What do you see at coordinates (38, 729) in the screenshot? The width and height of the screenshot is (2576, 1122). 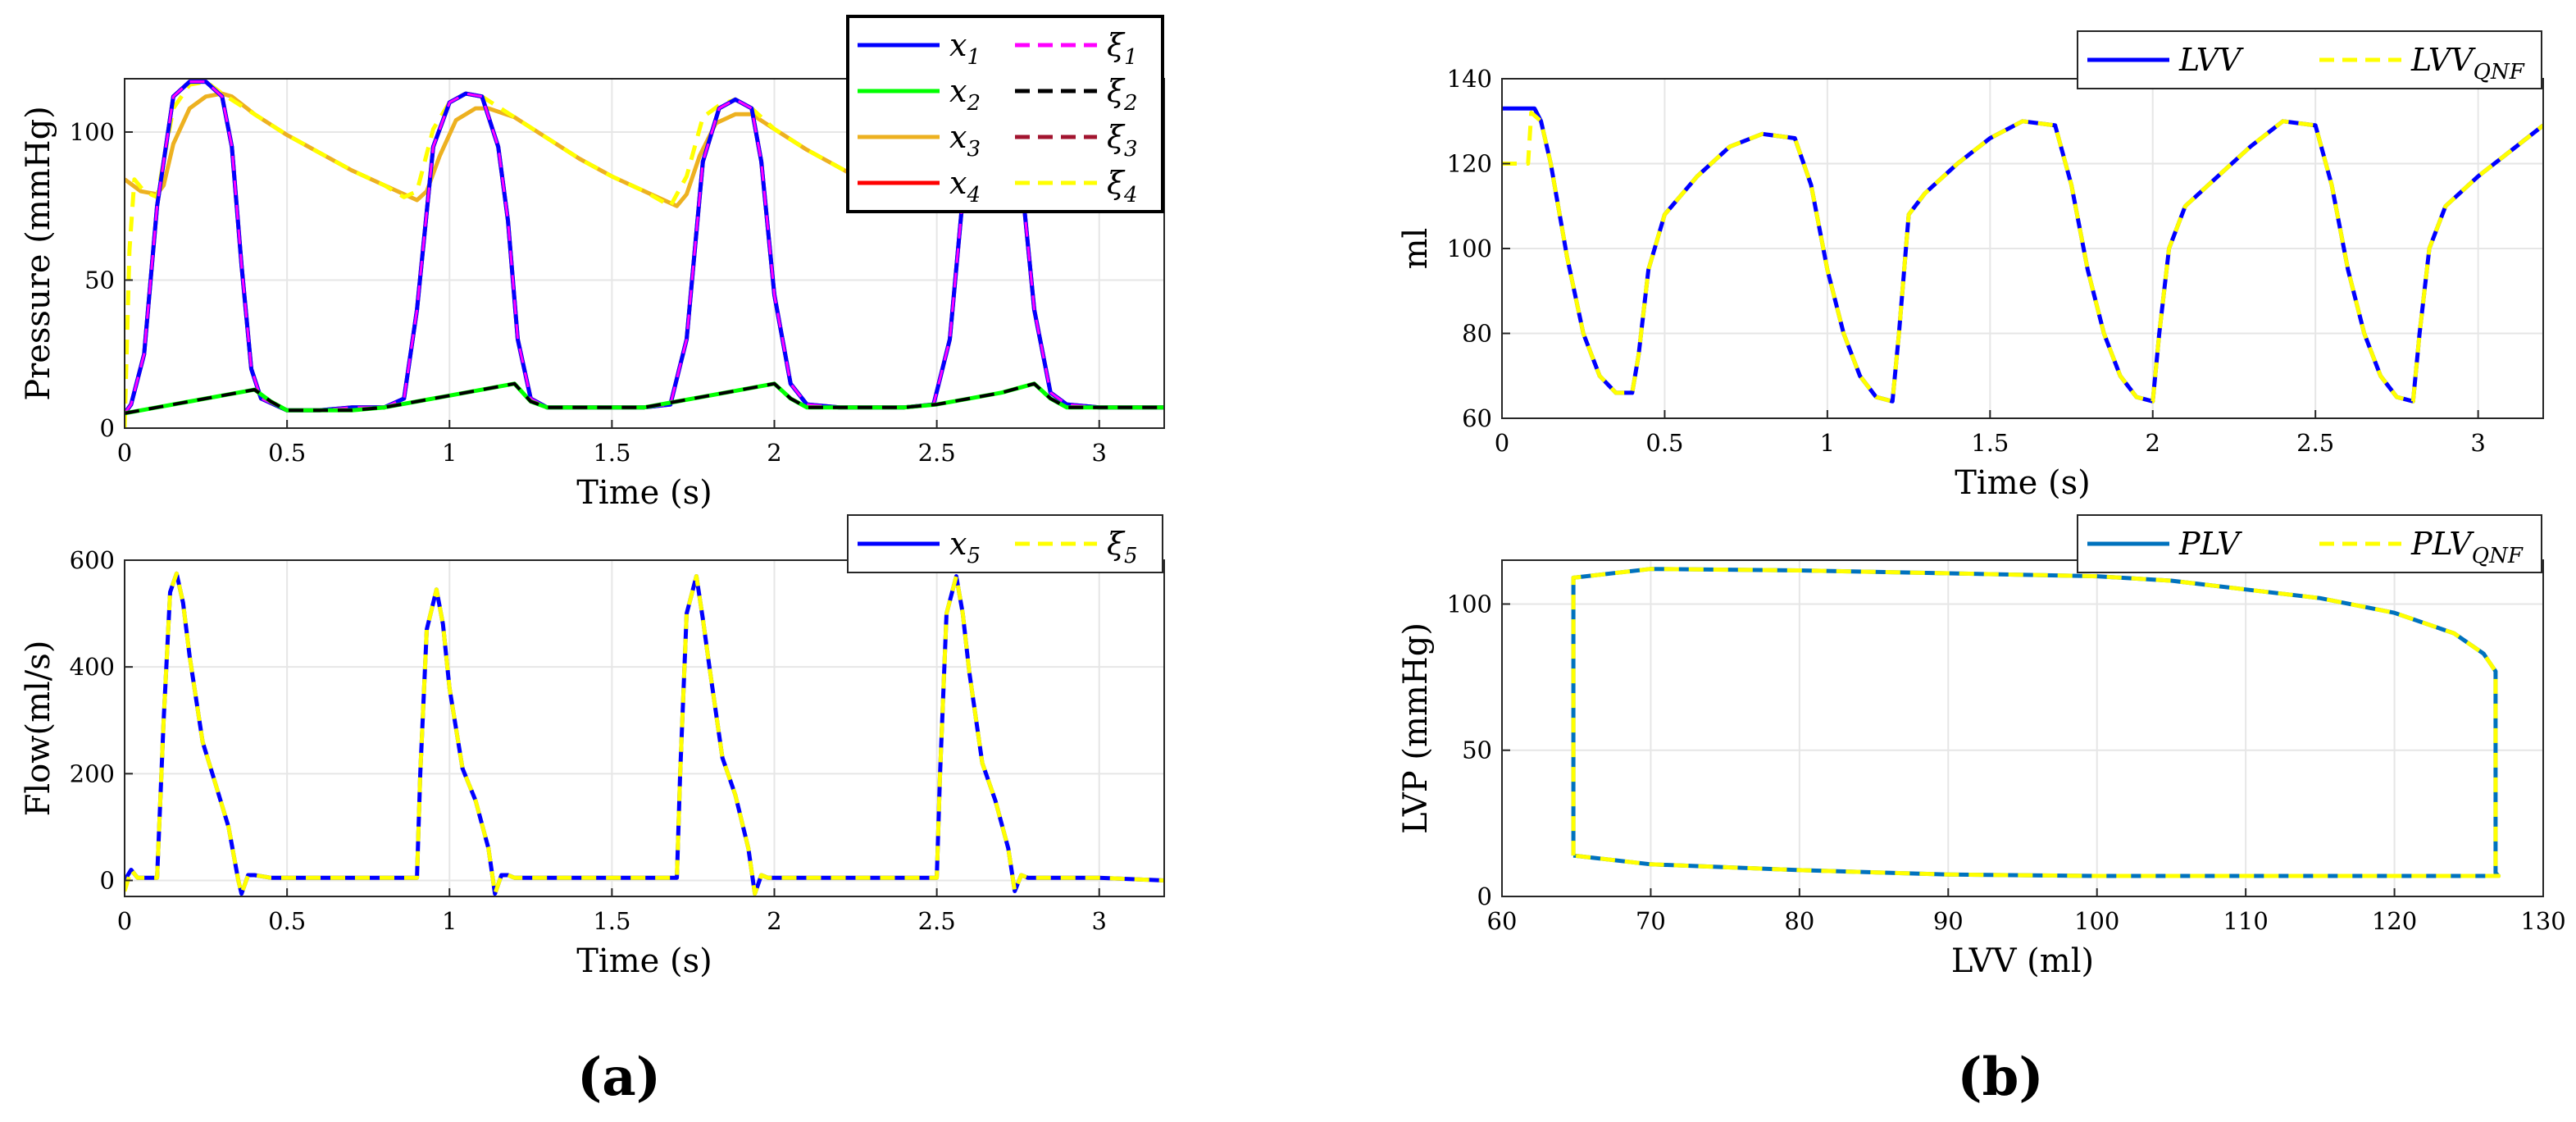 I see `y-axis-label: Flow(ml/s)` at bounding box center [38, 729].